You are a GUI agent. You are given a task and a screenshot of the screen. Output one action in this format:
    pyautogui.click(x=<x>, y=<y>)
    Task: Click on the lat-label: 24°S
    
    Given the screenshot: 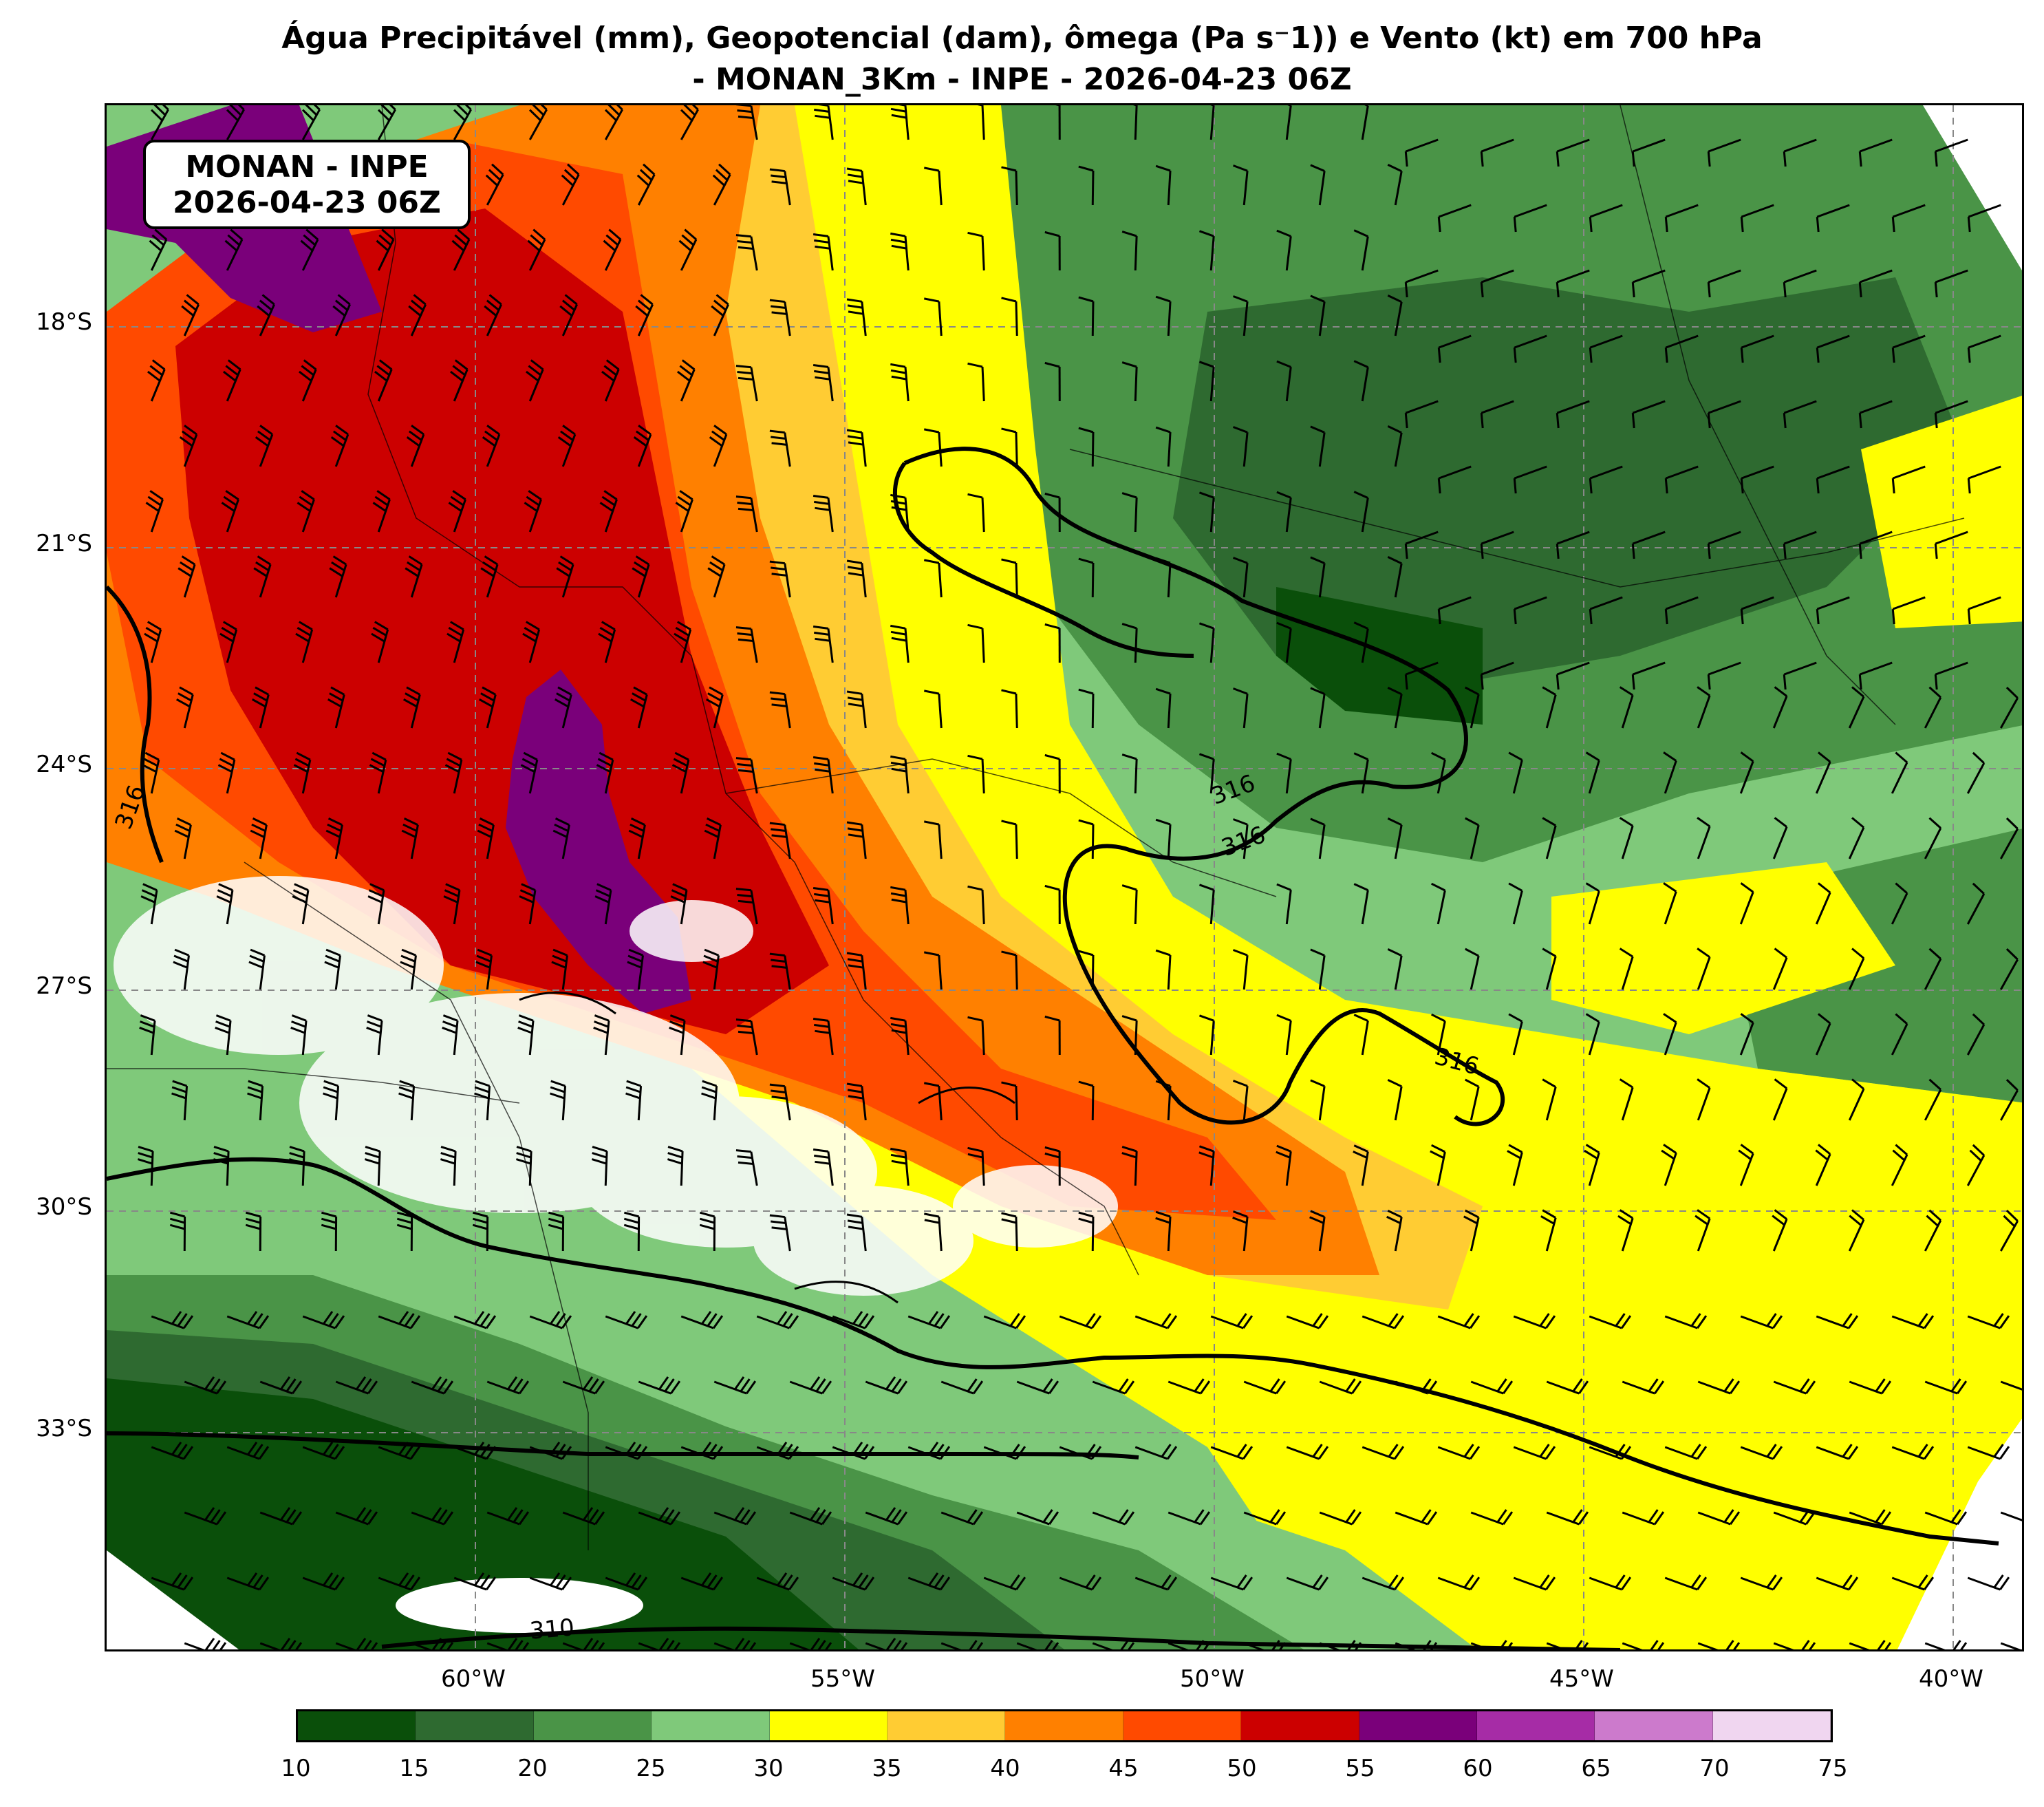 What is the action you would take?
    pyautogui.click(x=64, y=764)
    